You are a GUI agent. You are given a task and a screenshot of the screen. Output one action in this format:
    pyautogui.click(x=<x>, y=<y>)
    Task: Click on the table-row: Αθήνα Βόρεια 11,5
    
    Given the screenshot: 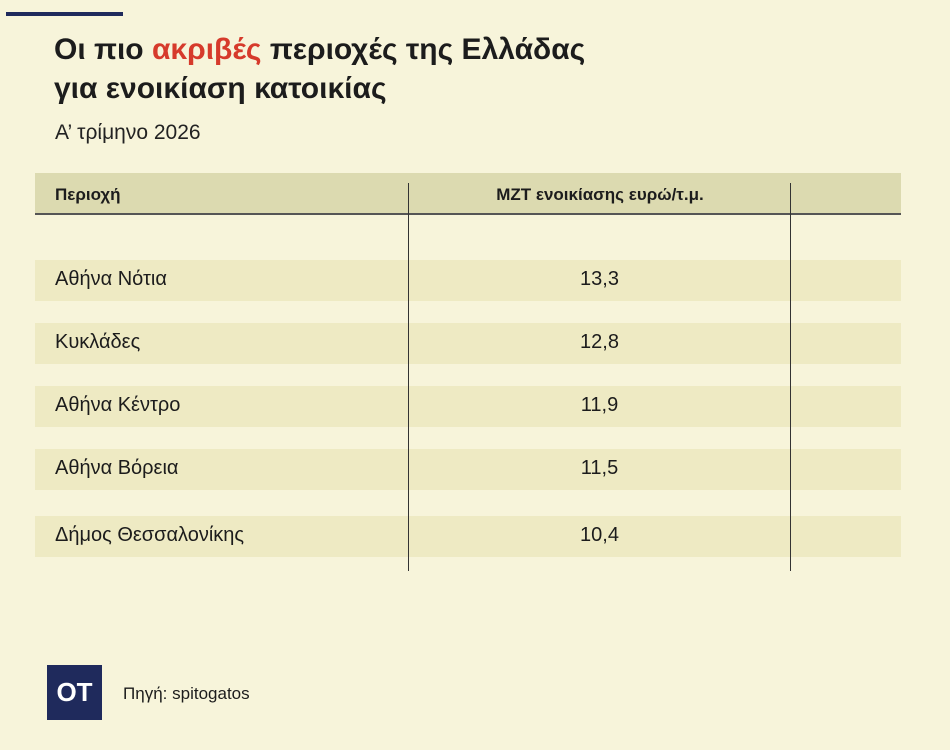 What is the action you would take?
    pyautogui.click(x=468, y=469)
    